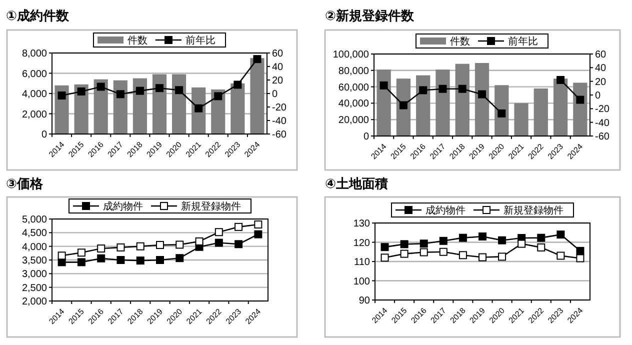  Describe the element at coordinates (35, 54) in the screenshot. I see `y-tick-label: 8,000` at that location.